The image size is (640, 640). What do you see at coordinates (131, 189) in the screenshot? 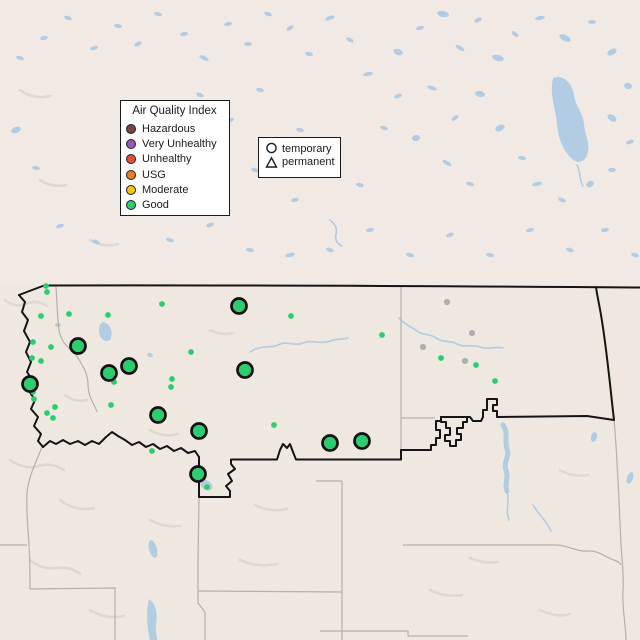
I see `moderate-swatch-icon` at bounding box center [131, 189].